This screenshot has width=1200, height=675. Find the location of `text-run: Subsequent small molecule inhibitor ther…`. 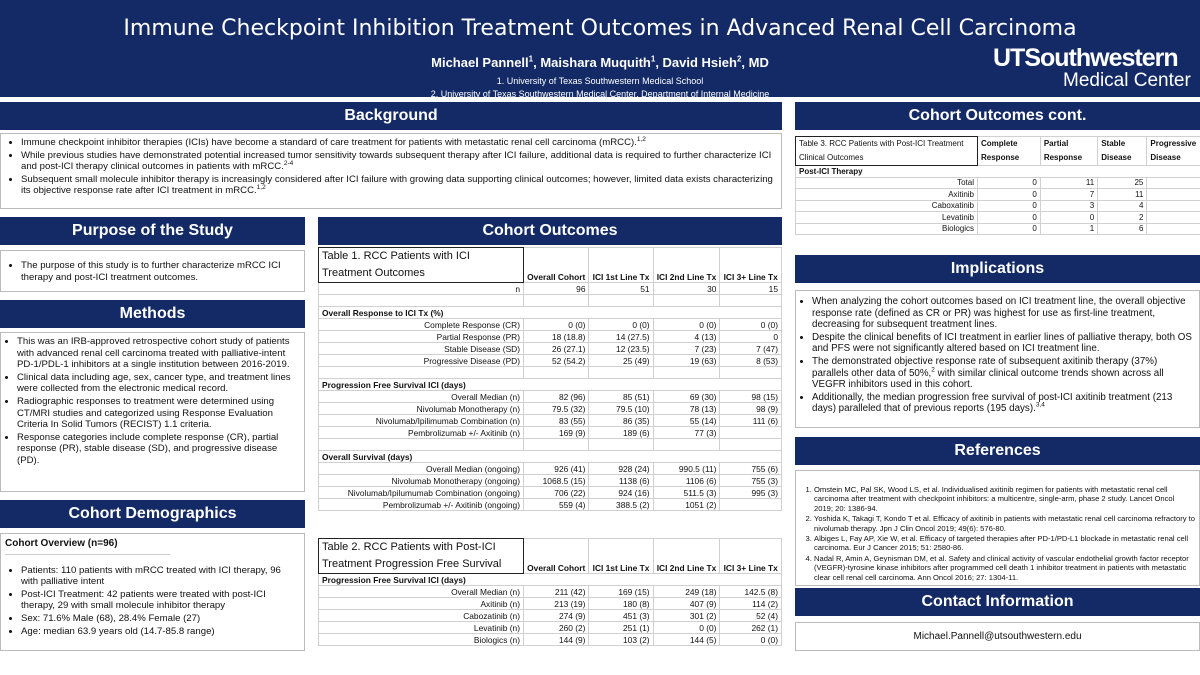

text-run: Subsequent small molecule inhibitor ther… is located at coordinates (397, 185).